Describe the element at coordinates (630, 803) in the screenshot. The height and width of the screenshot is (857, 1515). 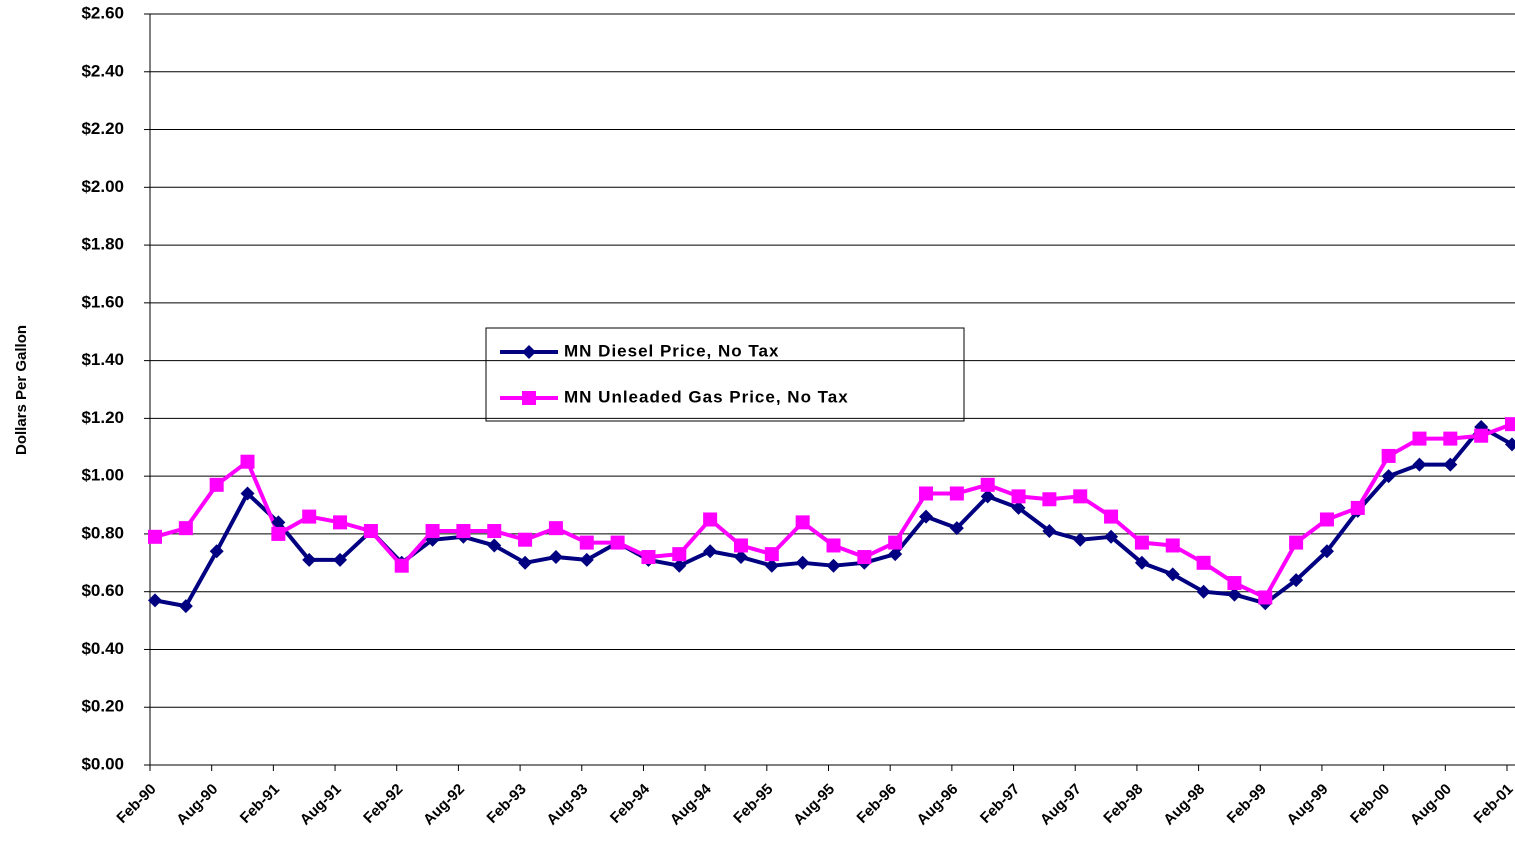
I see `x-tick-label: Feb-94` at that location.